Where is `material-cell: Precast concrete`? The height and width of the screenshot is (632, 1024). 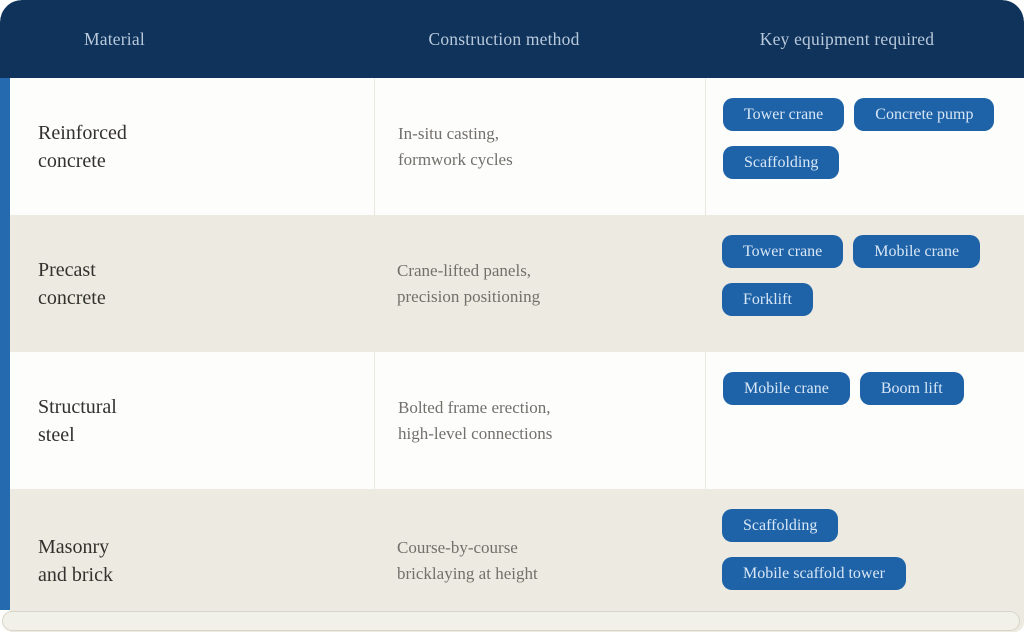 material-cell: Precast concrete is located at coordinates (72, 283).